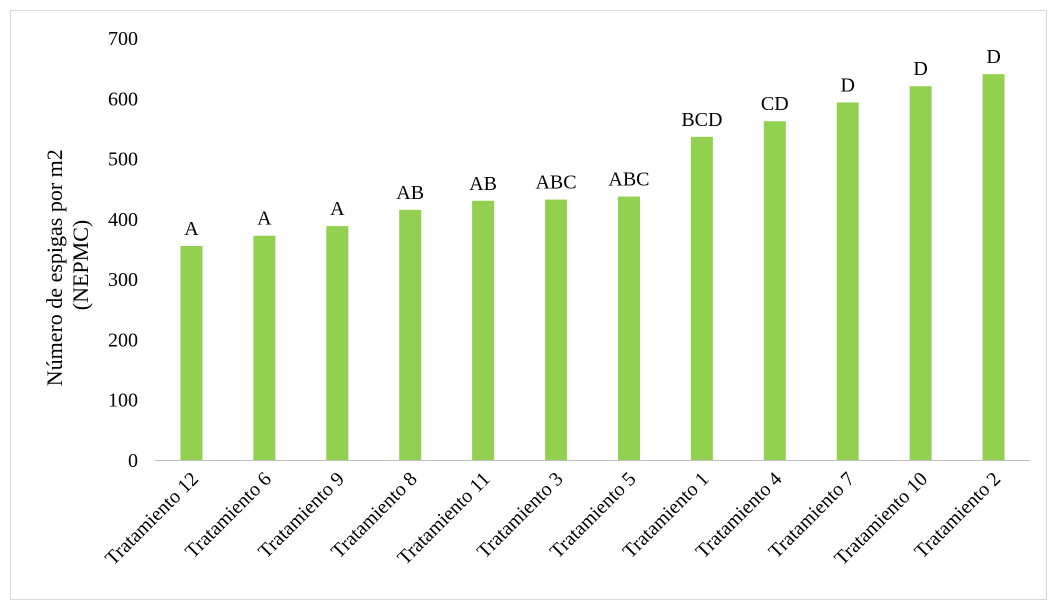  I want to click on y-tick-label: 0, so click(133, 461).